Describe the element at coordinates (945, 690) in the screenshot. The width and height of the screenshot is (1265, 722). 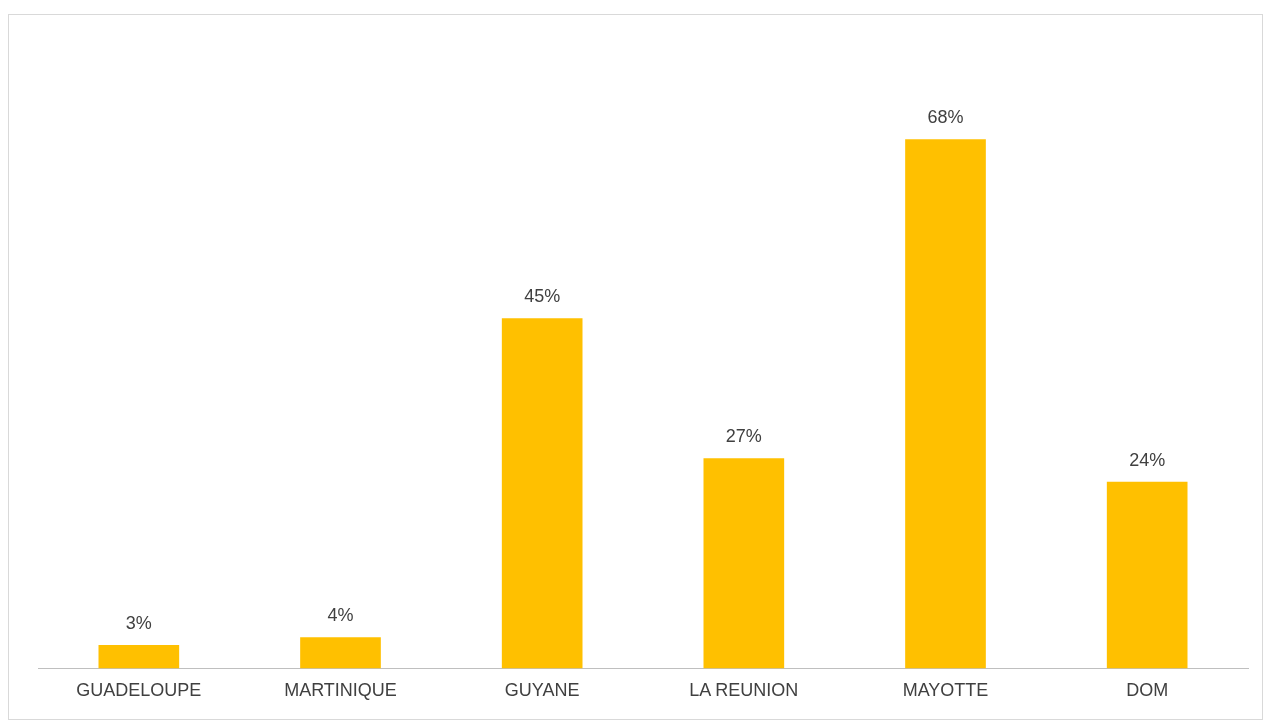
I see `x-tick-label: MAYOTTE` at that location.